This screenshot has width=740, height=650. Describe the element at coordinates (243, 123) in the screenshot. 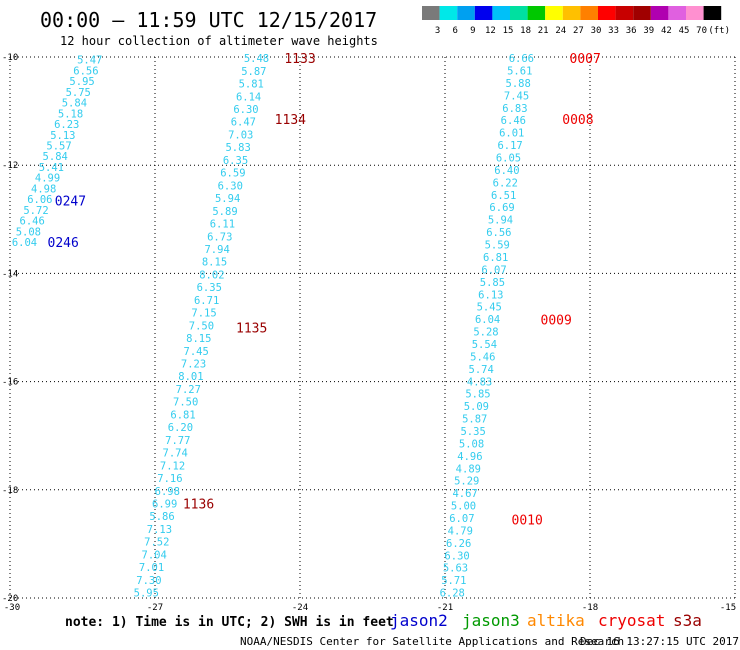

I see `swh-value: 6.47` at that location.